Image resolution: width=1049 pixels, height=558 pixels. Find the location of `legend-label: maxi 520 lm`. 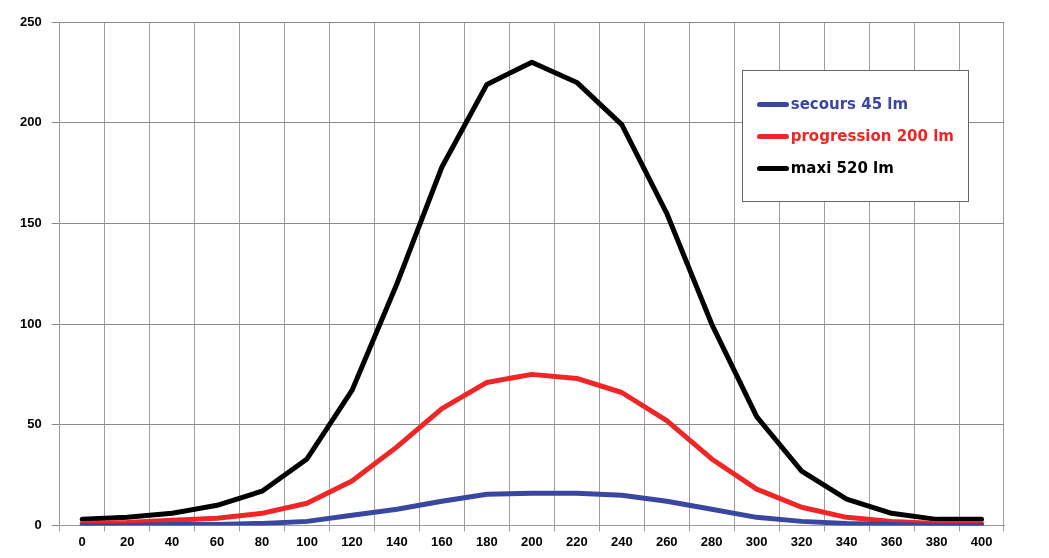

legend-label: maxi 520 lm is located at coordinates (842, 168).